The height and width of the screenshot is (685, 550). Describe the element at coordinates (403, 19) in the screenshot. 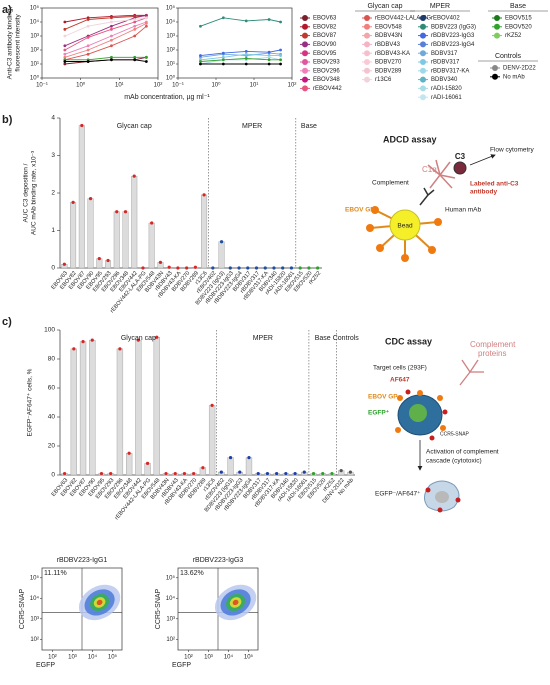

I see `legend-label: rEBOV442-LALA-PG` at that location.